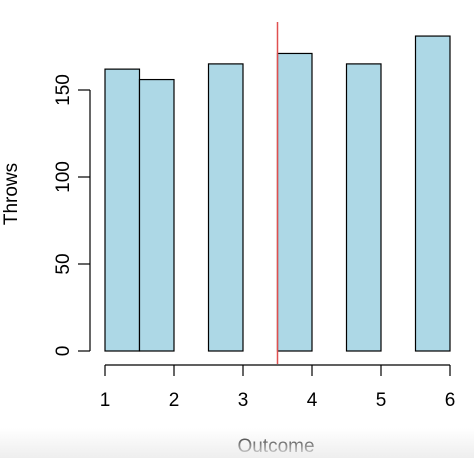 The width and height of the screenshot is (474, 458). What do you see at coordinates (278, 387) in the screenshot?
I see `x-axis: 1 2 3 4 5 6` at bounding box center [278, 387].